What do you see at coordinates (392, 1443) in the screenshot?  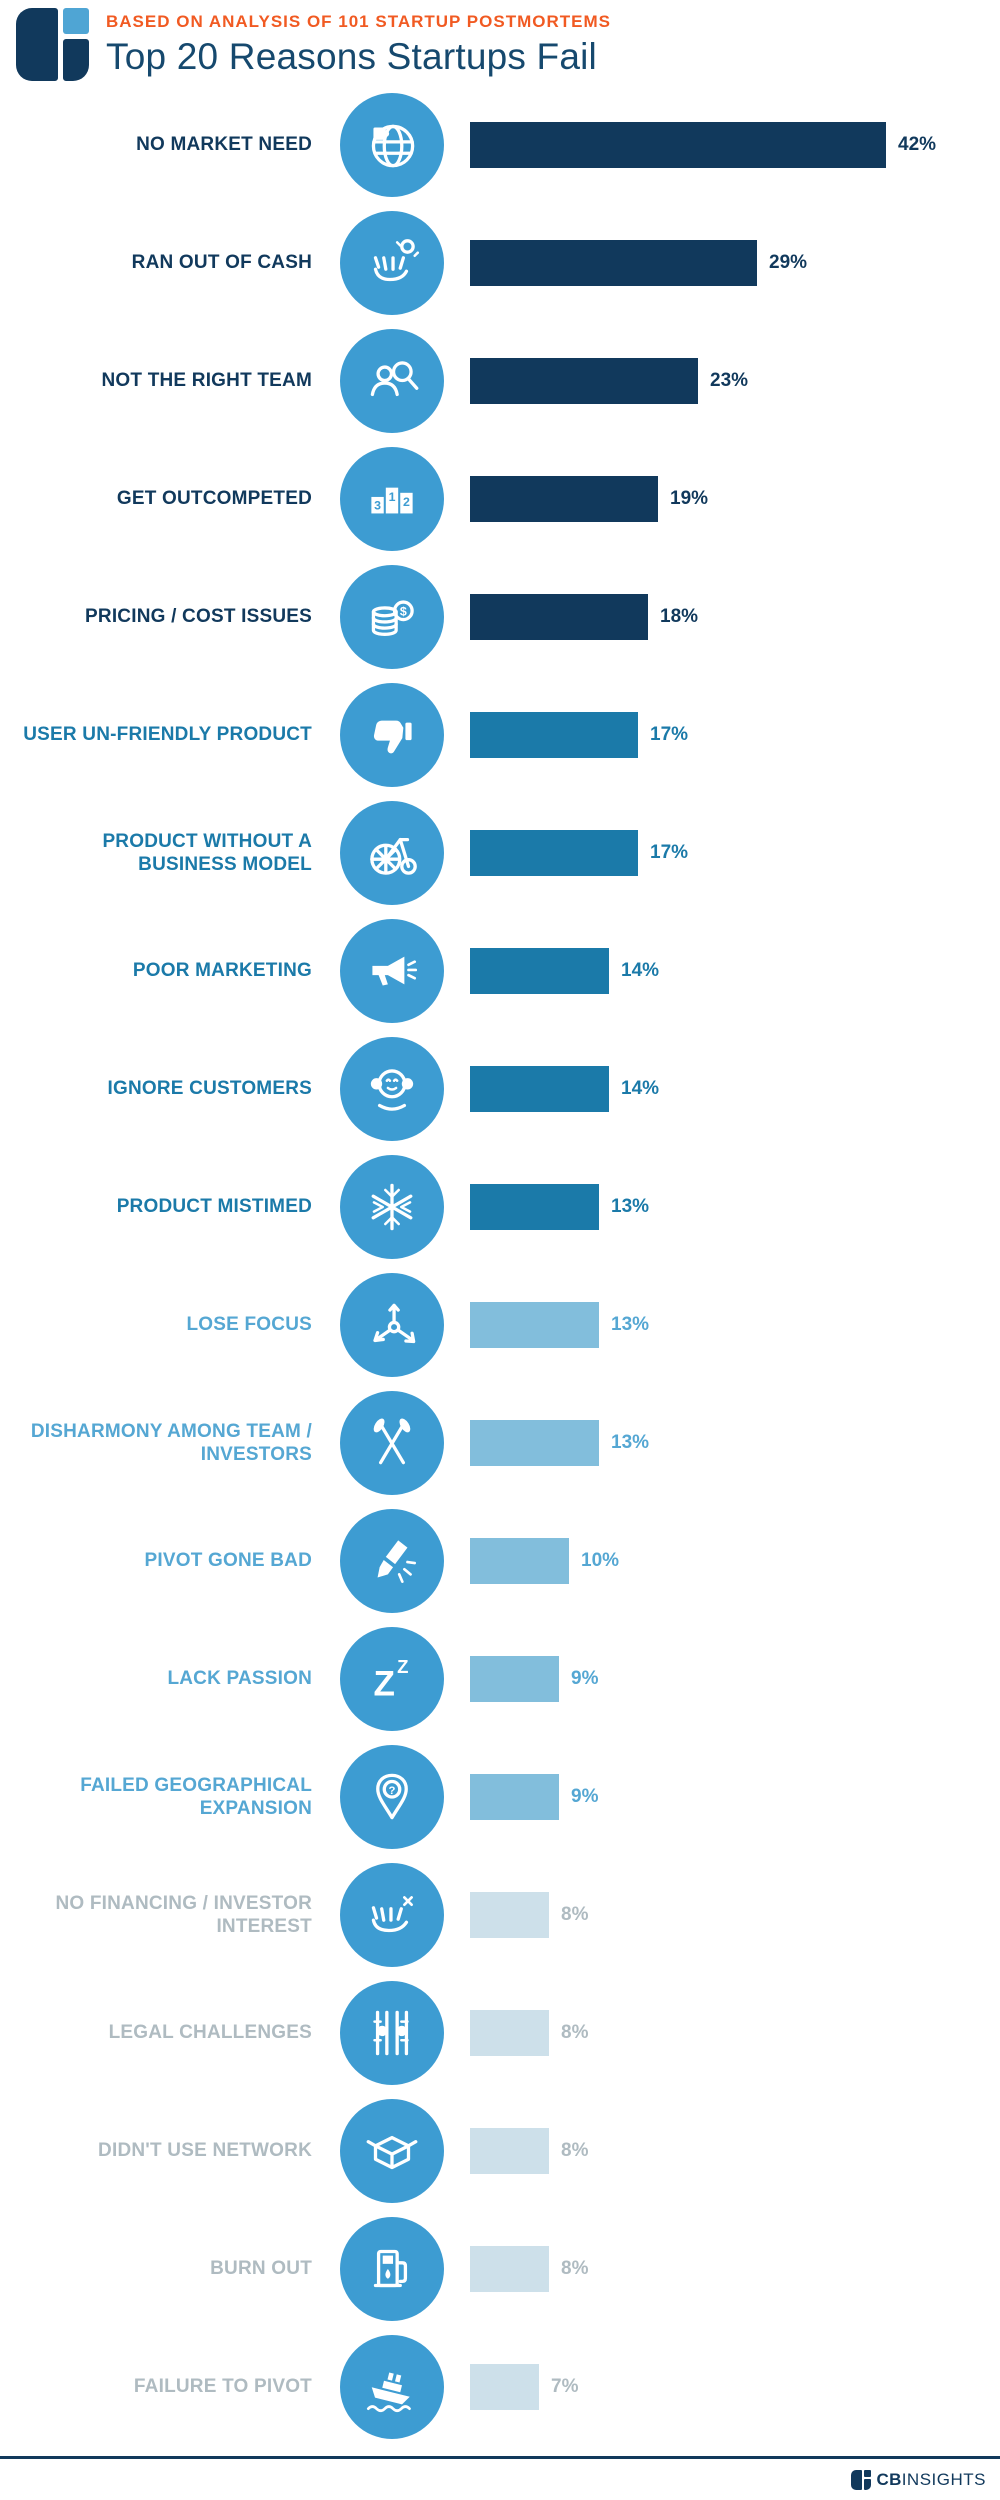 I see `crossed-oars-icon` at bounding box center [392, 1443].